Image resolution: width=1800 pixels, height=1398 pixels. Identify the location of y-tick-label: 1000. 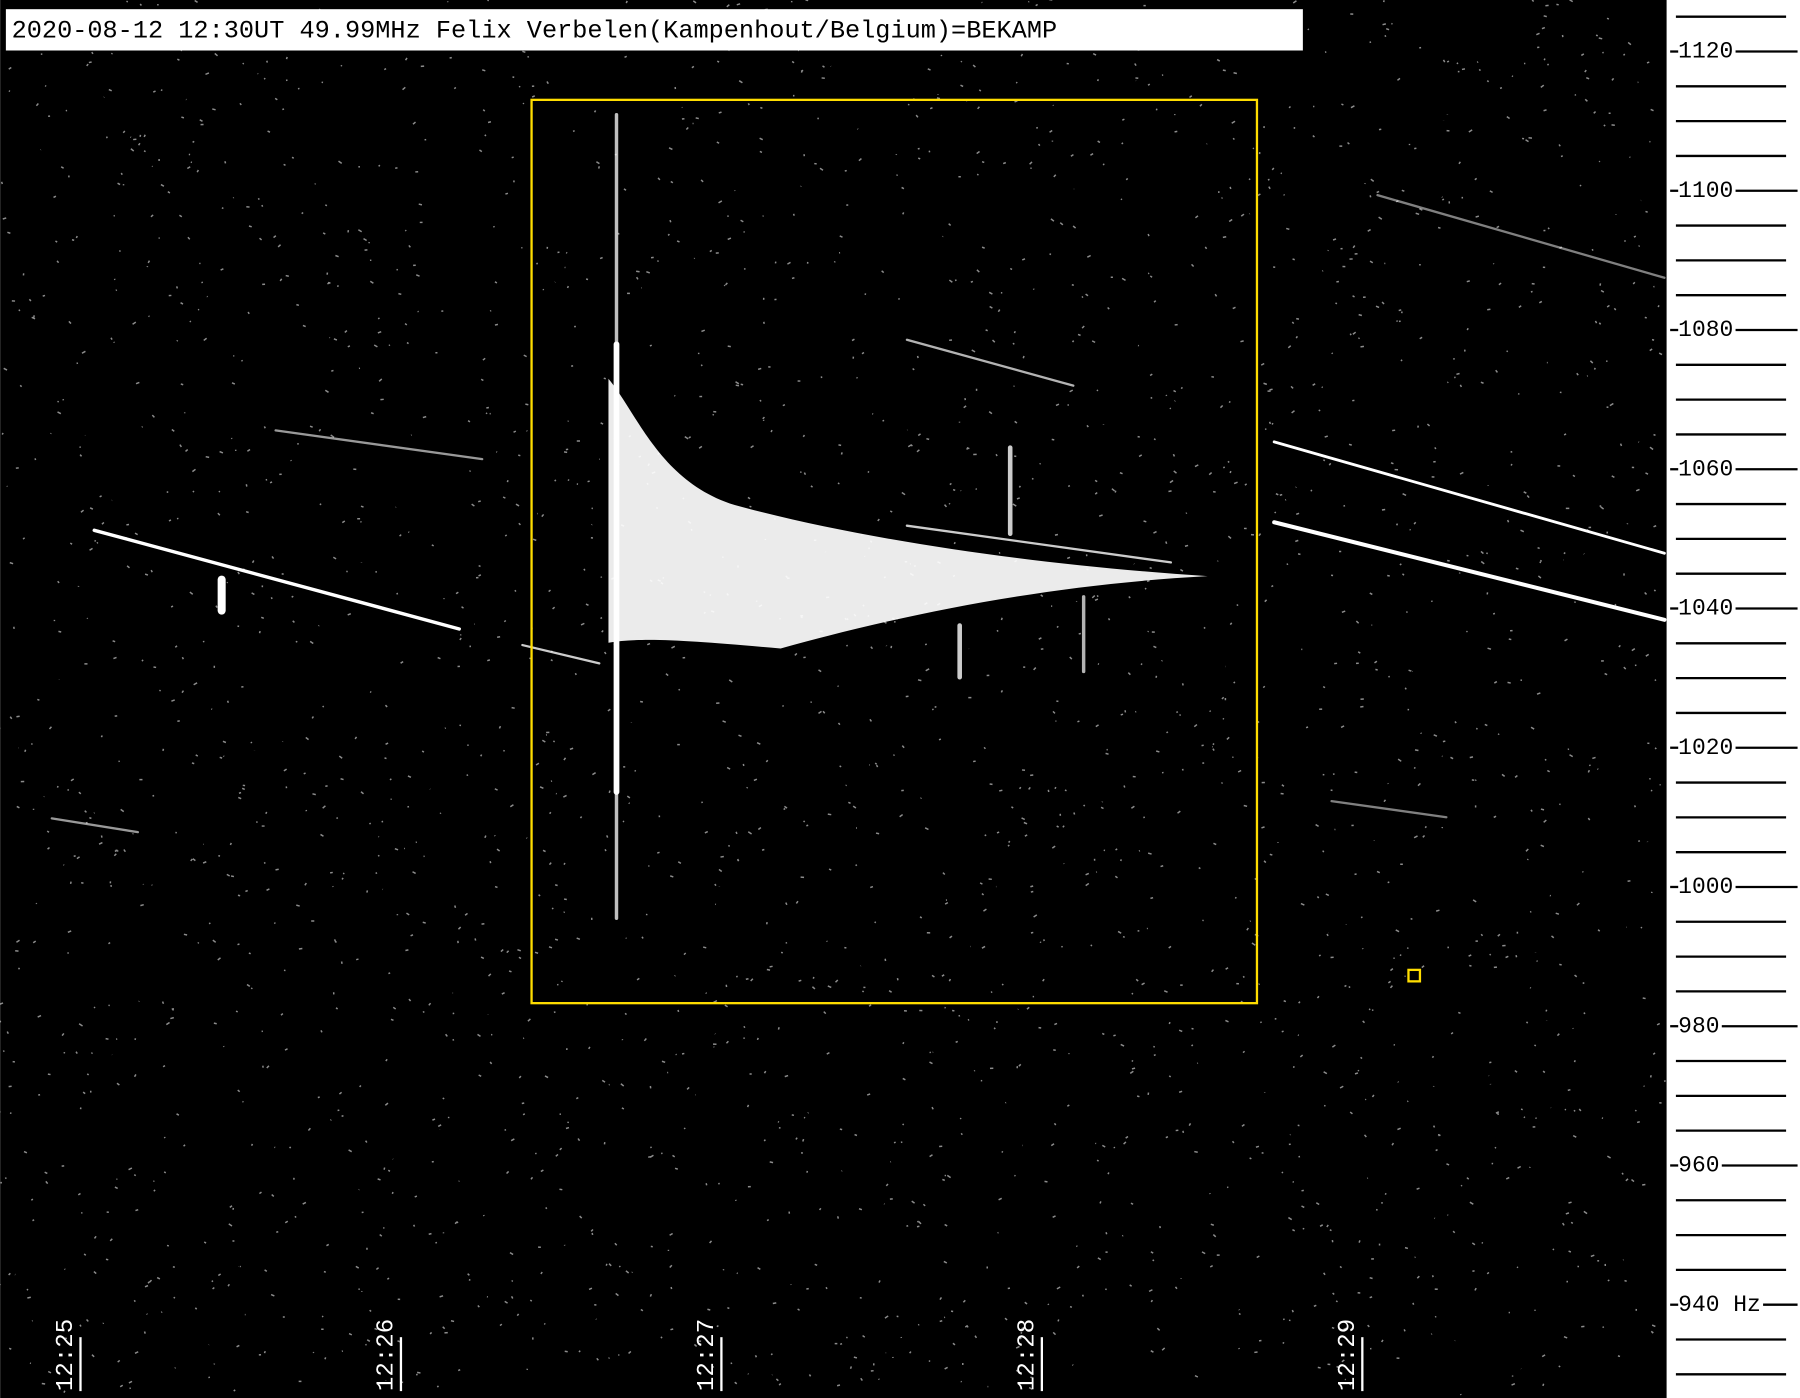
(1705, 887).